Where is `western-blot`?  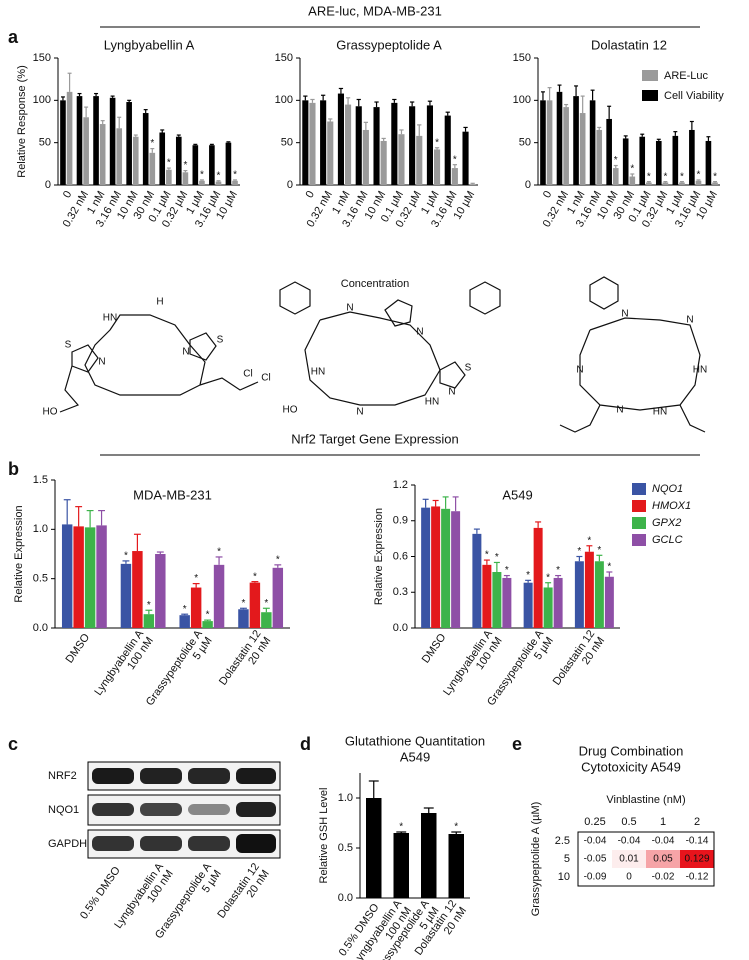
western-blot is located at coordinates (184, 810).